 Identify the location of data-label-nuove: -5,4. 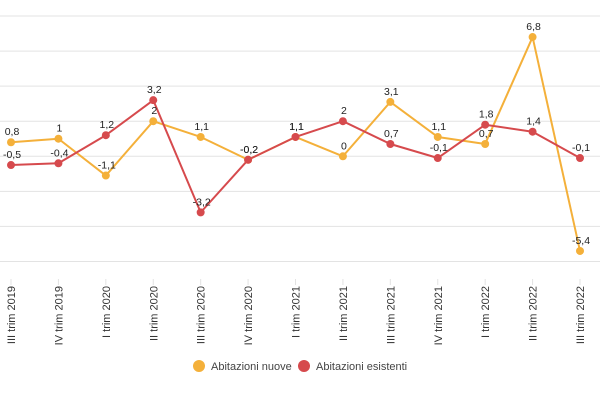
(581, 241).